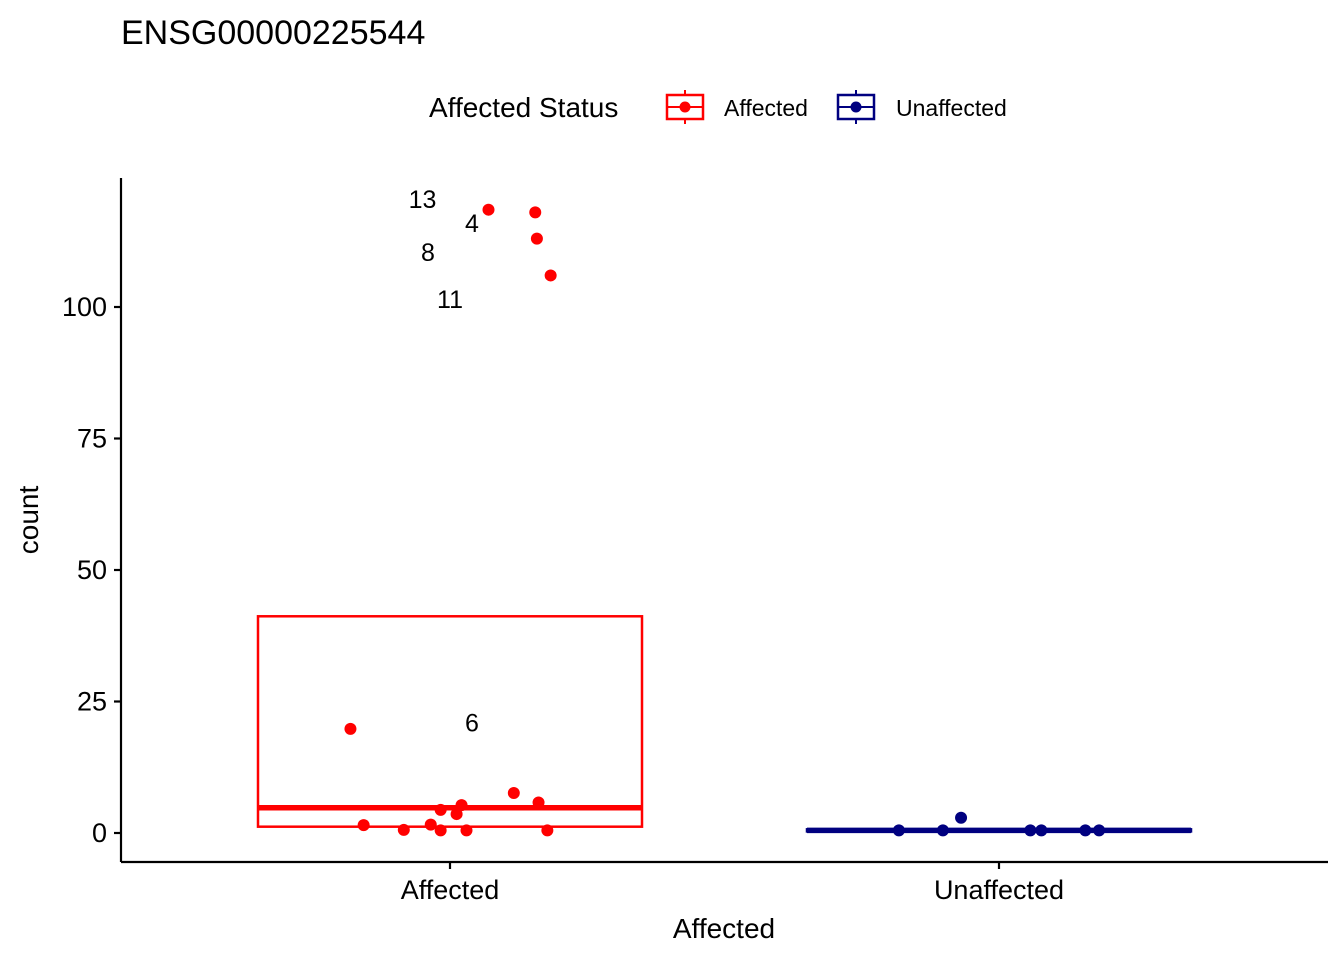 The image size is (1344, 960). I want to click on box-affected, so click(450, 721).